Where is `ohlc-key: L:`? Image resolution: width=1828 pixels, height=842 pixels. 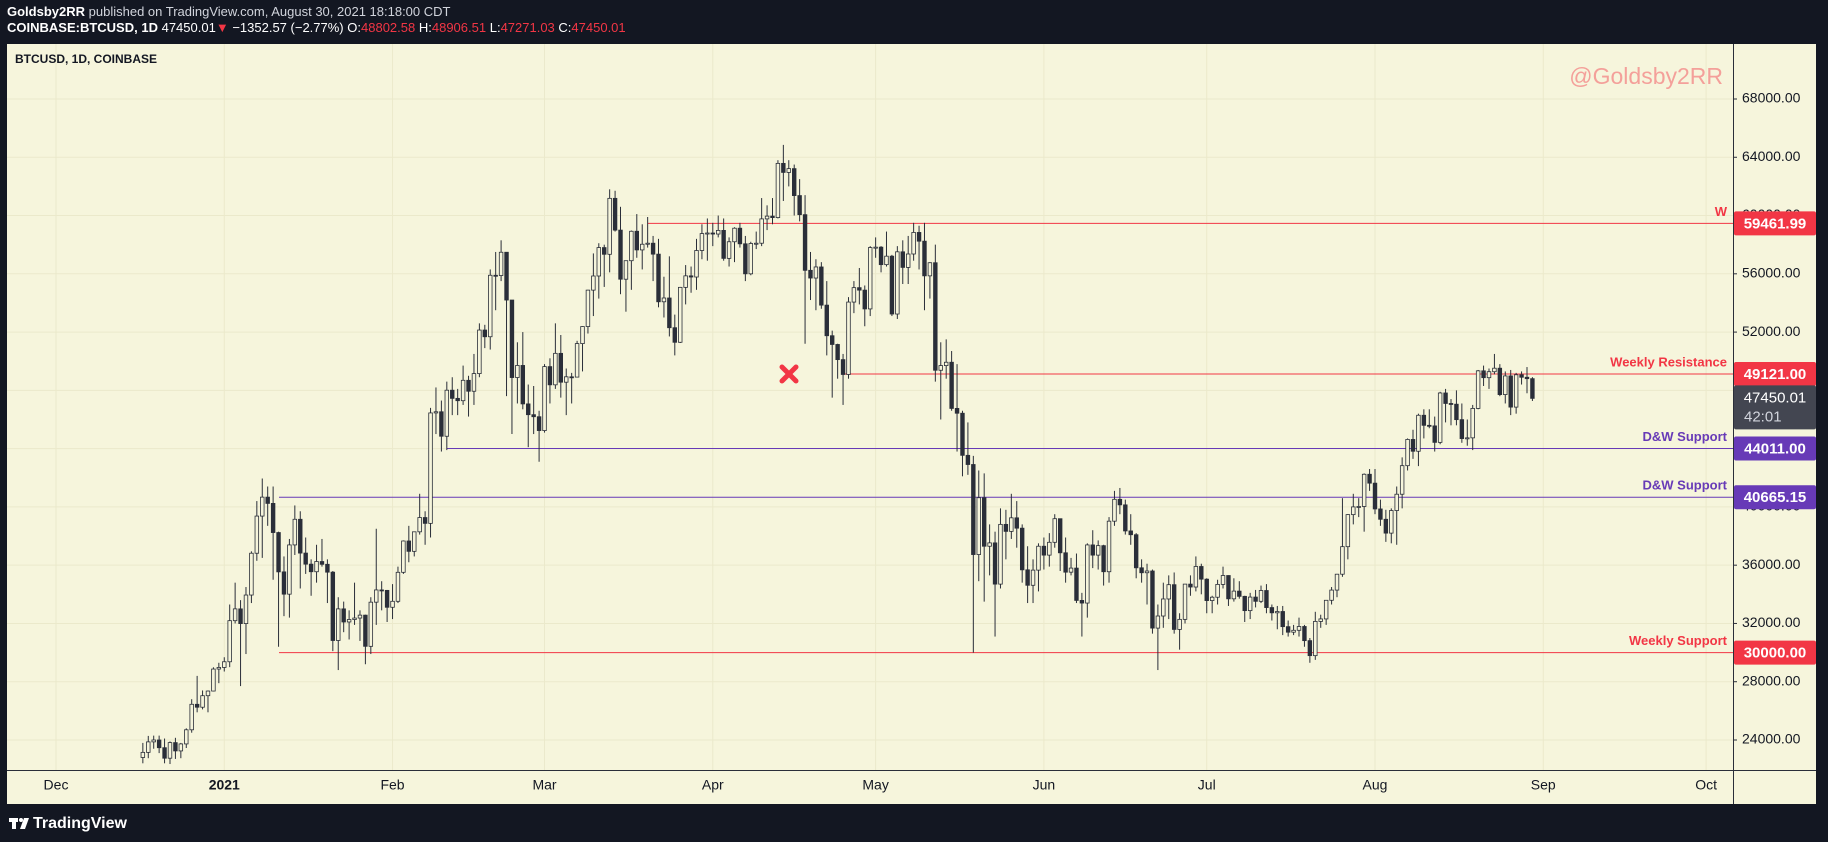 ohlc-key: L: is located at coordinates (495, 27).